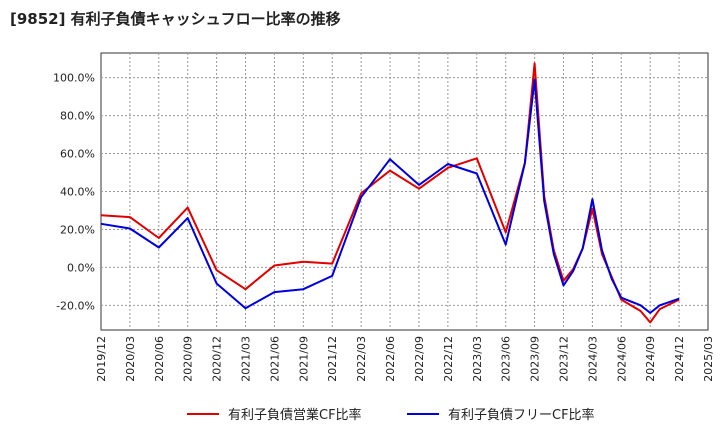 The width and height of the screenshot is (720, 440). What do you see at coordinates (506, 359) in the screenshot?
I see `x-tick-label: 2023/06` at bounding box center [506, 359].